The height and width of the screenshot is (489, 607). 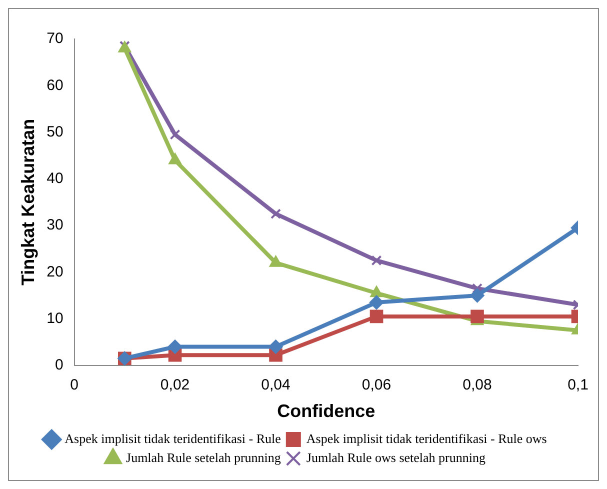 I want to click on x-tick-label: 0,08, so click(x=477, y=385).